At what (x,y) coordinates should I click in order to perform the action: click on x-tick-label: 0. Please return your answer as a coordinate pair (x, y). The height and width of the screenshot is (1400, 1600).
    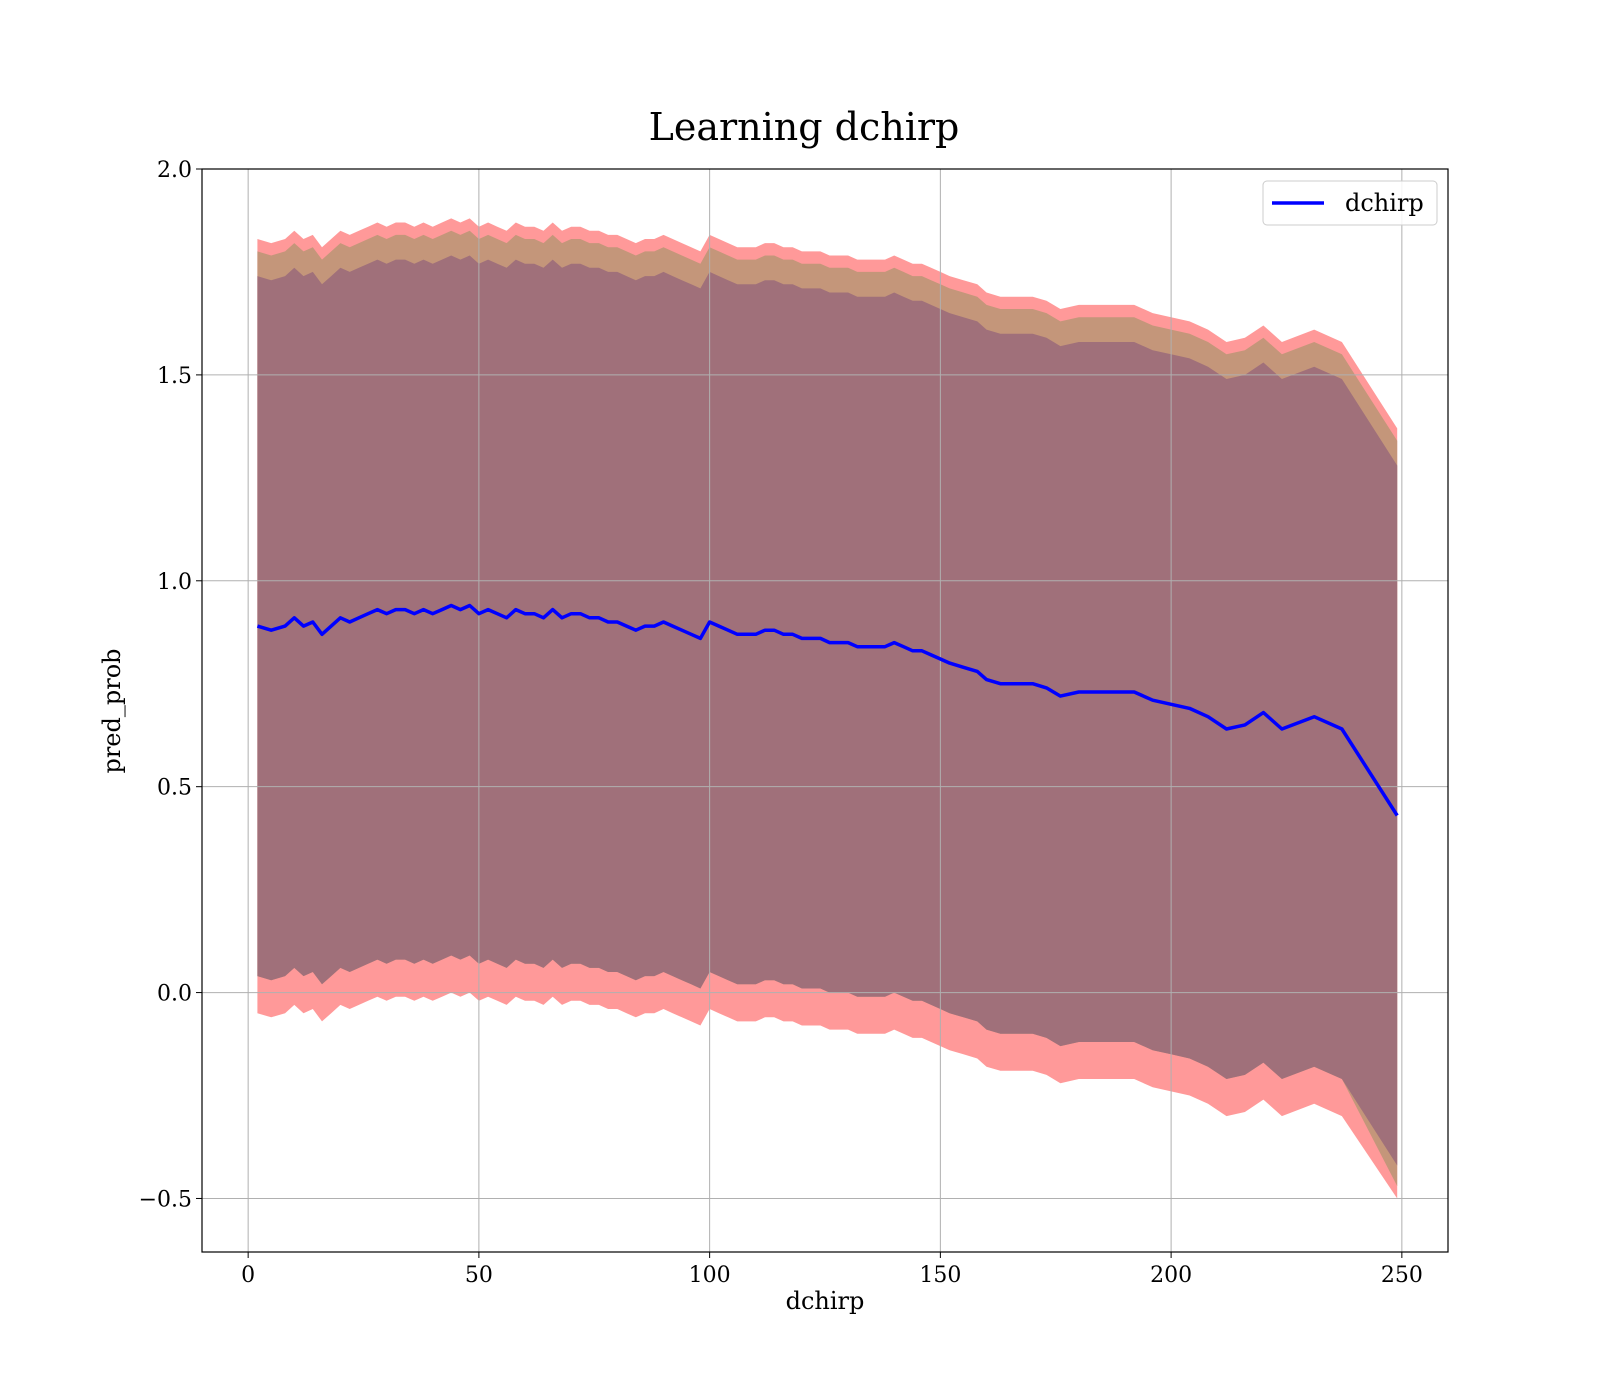
    Looking at the image, I should click on (248, 1275).